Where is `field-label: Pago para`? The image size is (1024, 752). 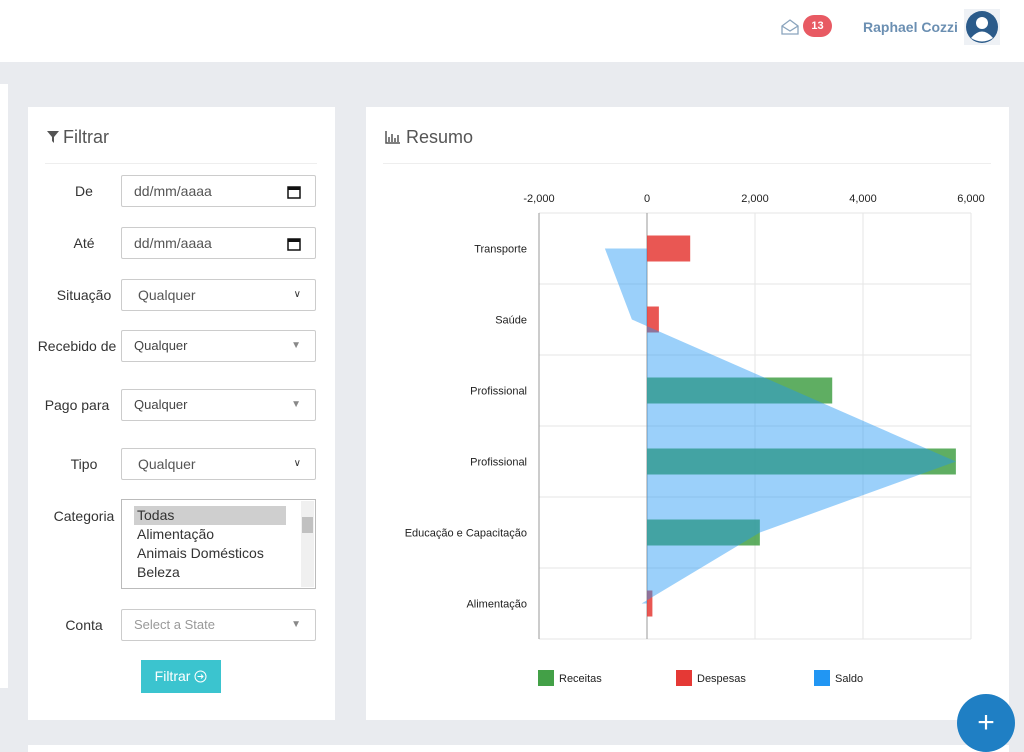 field-label: Pago para is located at coordinates (77, 405).